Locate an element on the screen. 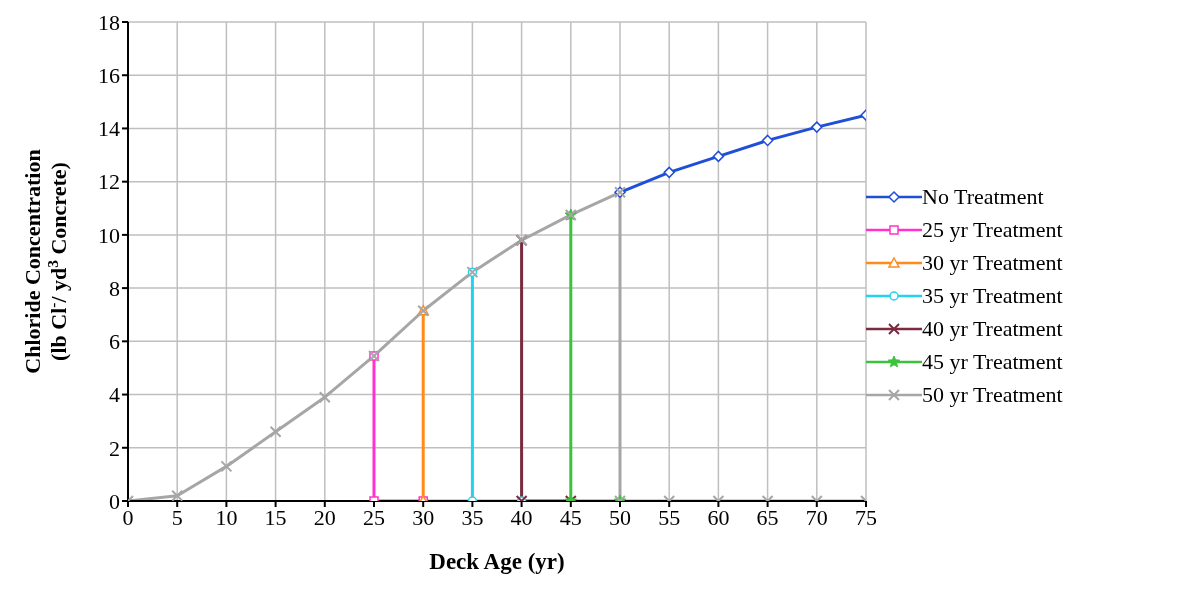 The width and height of the screenshot is (1184, 589). legend-label: 25 yr Treatment is located at coordinates (992, 229).